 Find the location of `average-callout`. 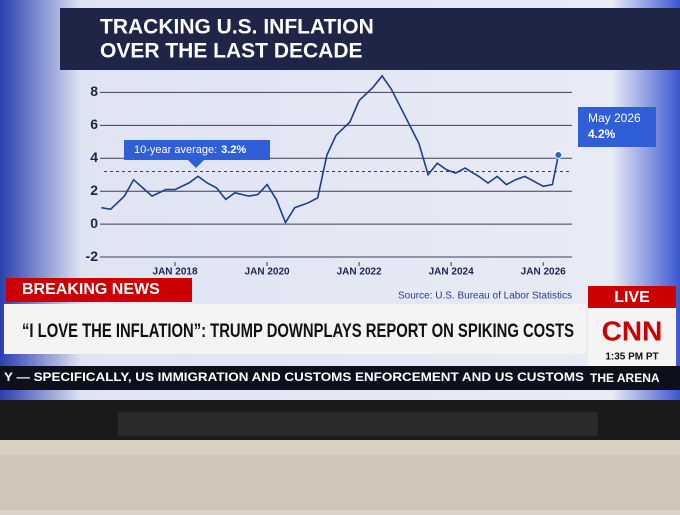

average-callout is located at coordinates (197, 150).